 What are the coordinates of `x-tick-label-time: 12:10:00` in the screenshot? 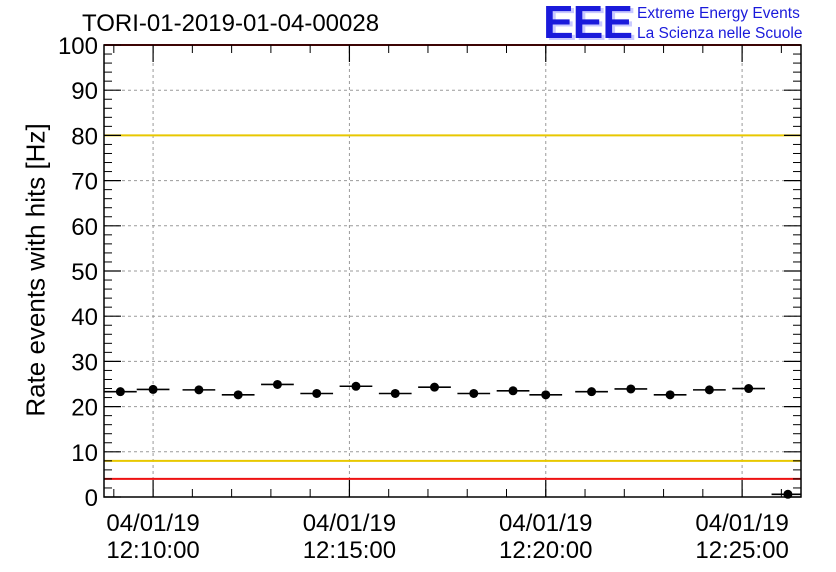 It's located at (152, 550).